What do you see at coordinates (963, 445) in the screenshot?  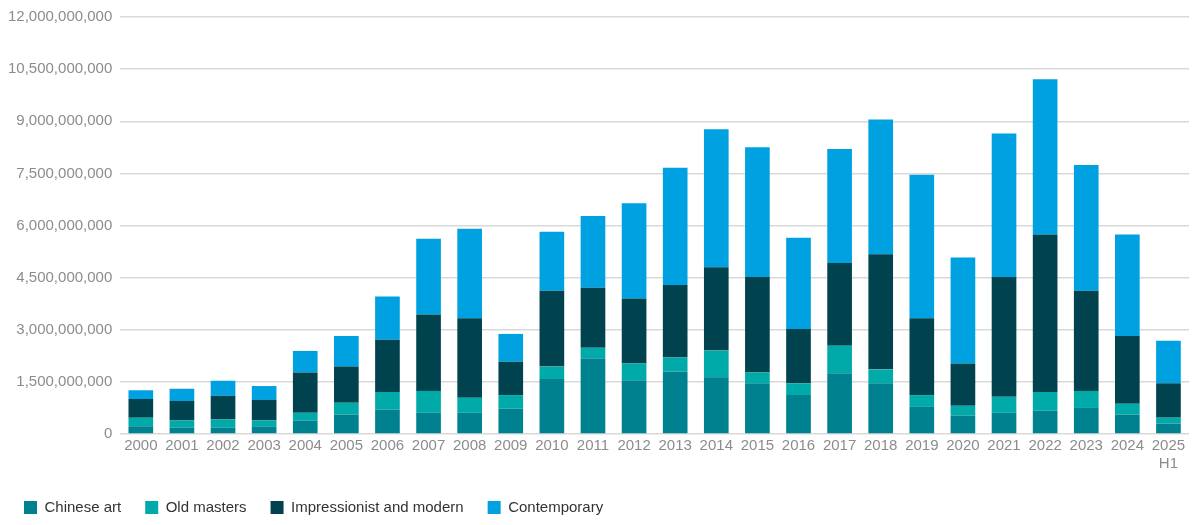 I see `x-tick-label: 2020` at bounding box center [963, 445].